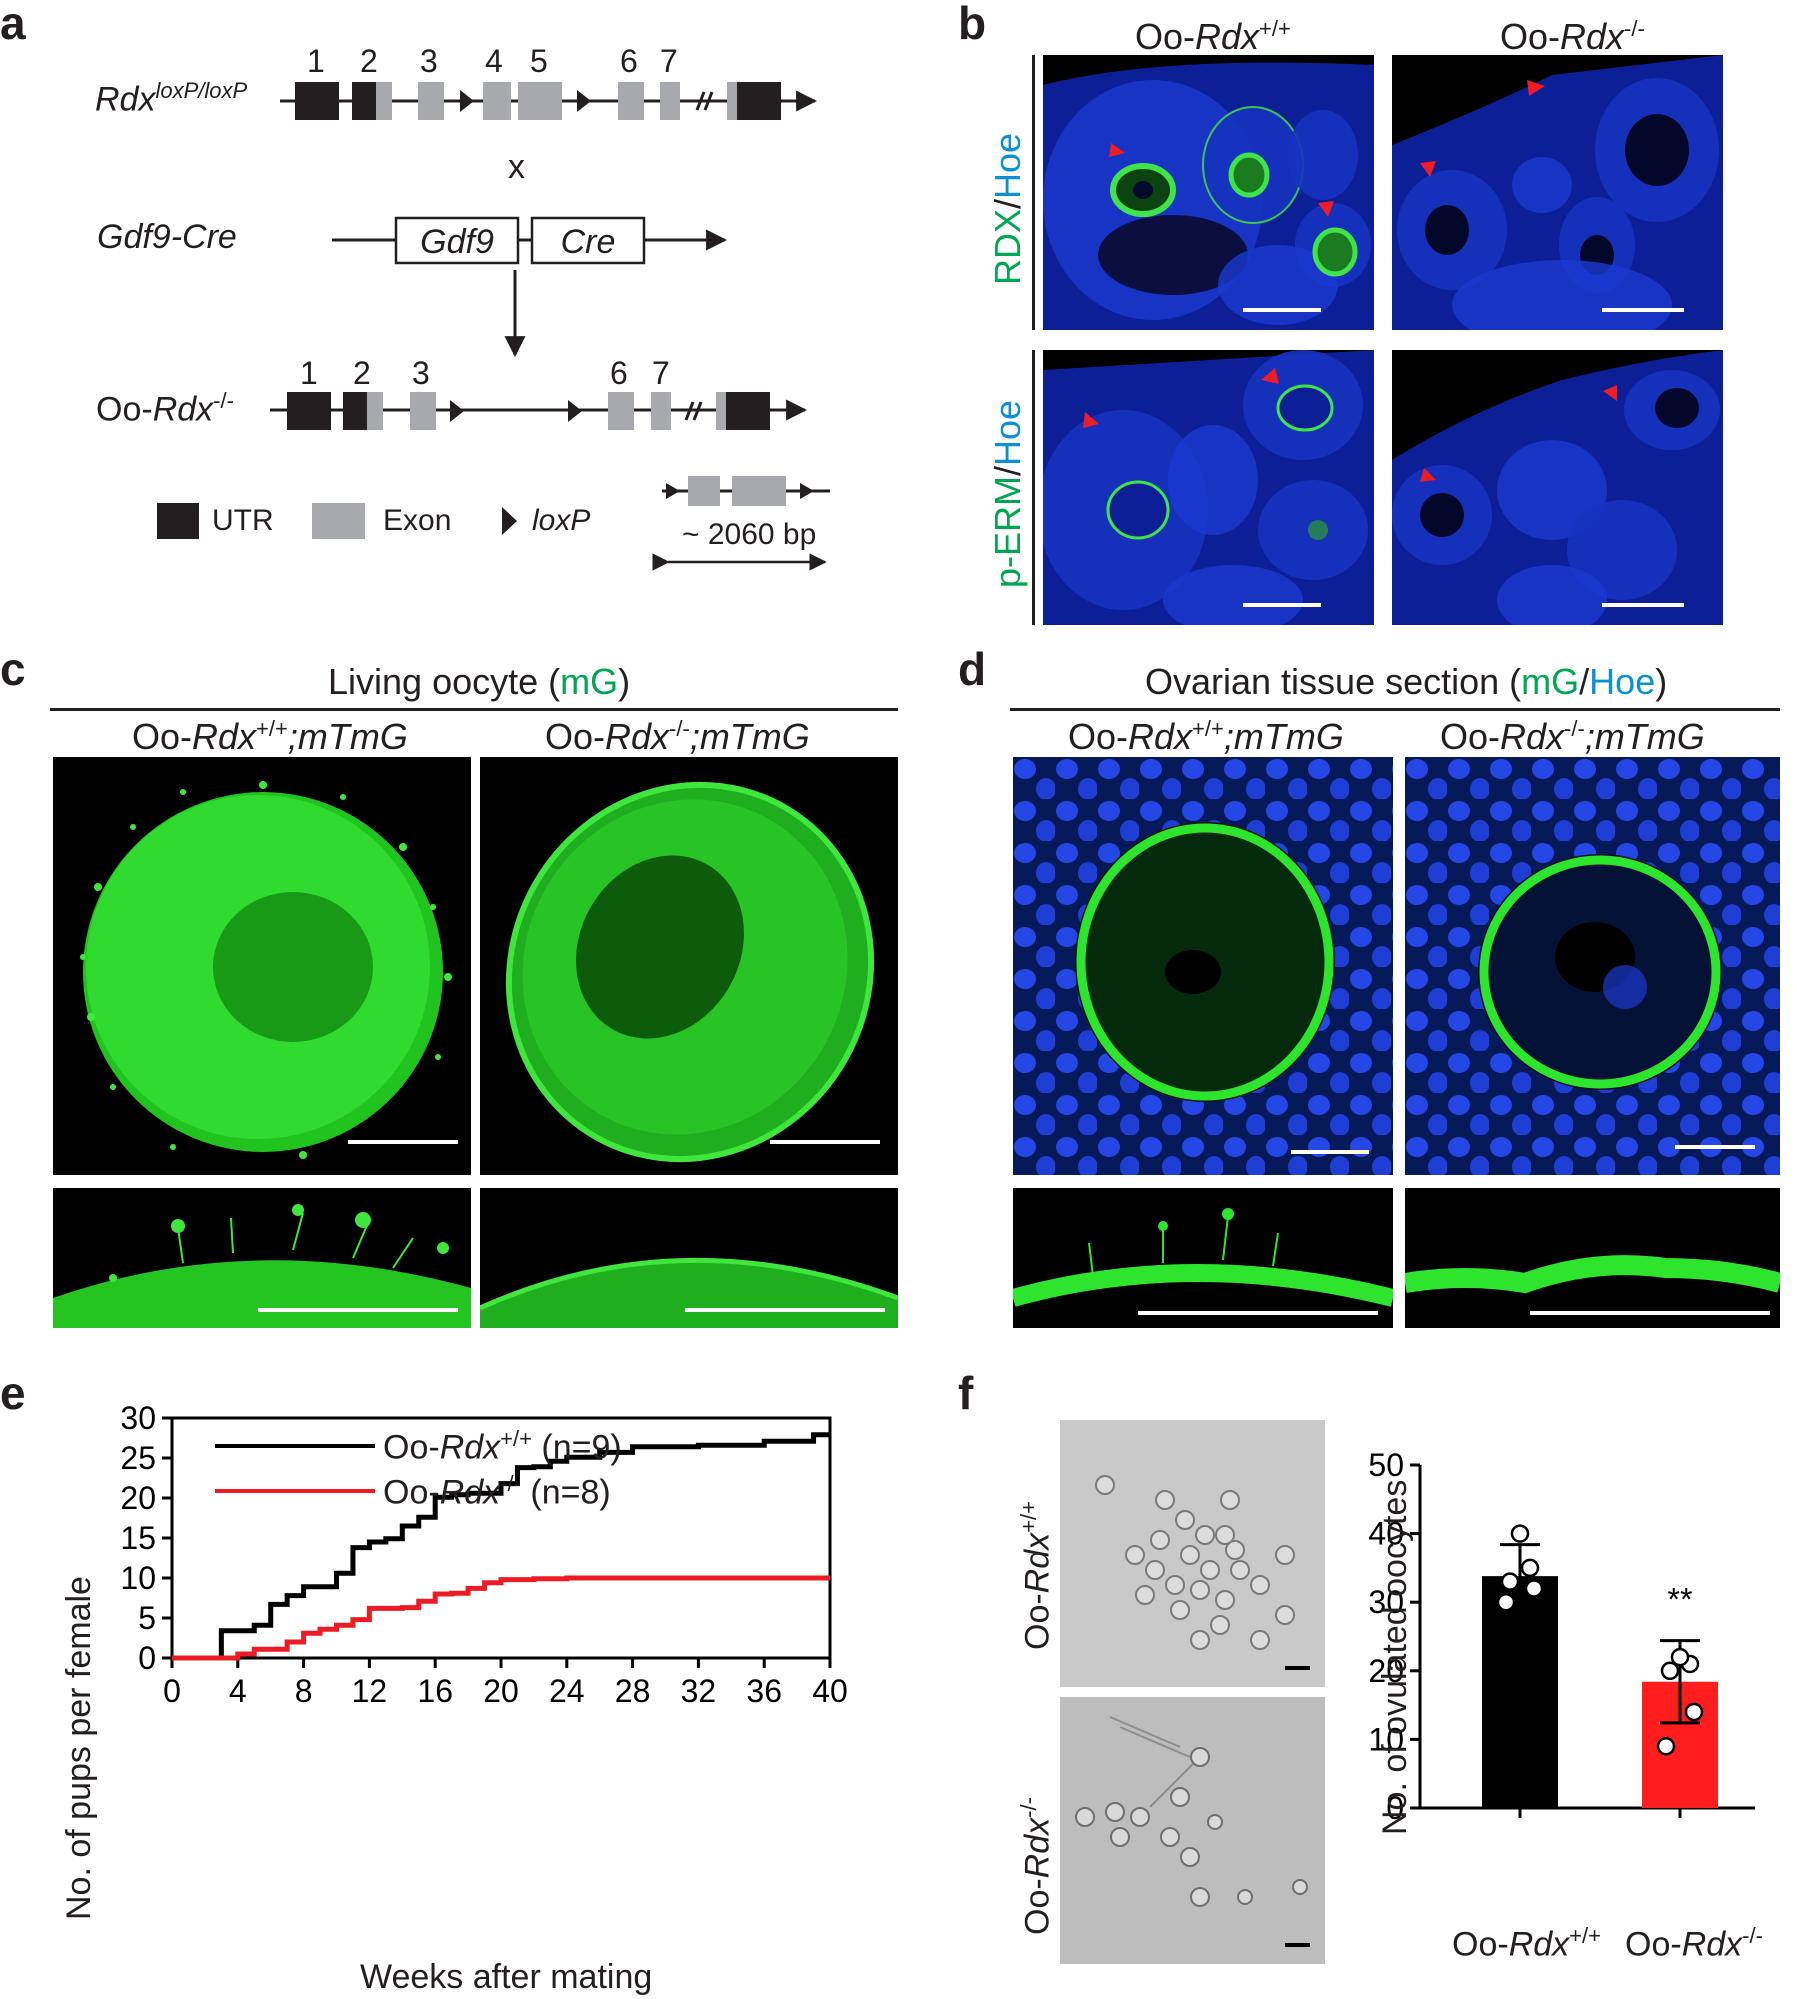 Image resolution: width=1797 pixels, height=1999 pixels. I want to click on exon7-box, so click(670, 101).